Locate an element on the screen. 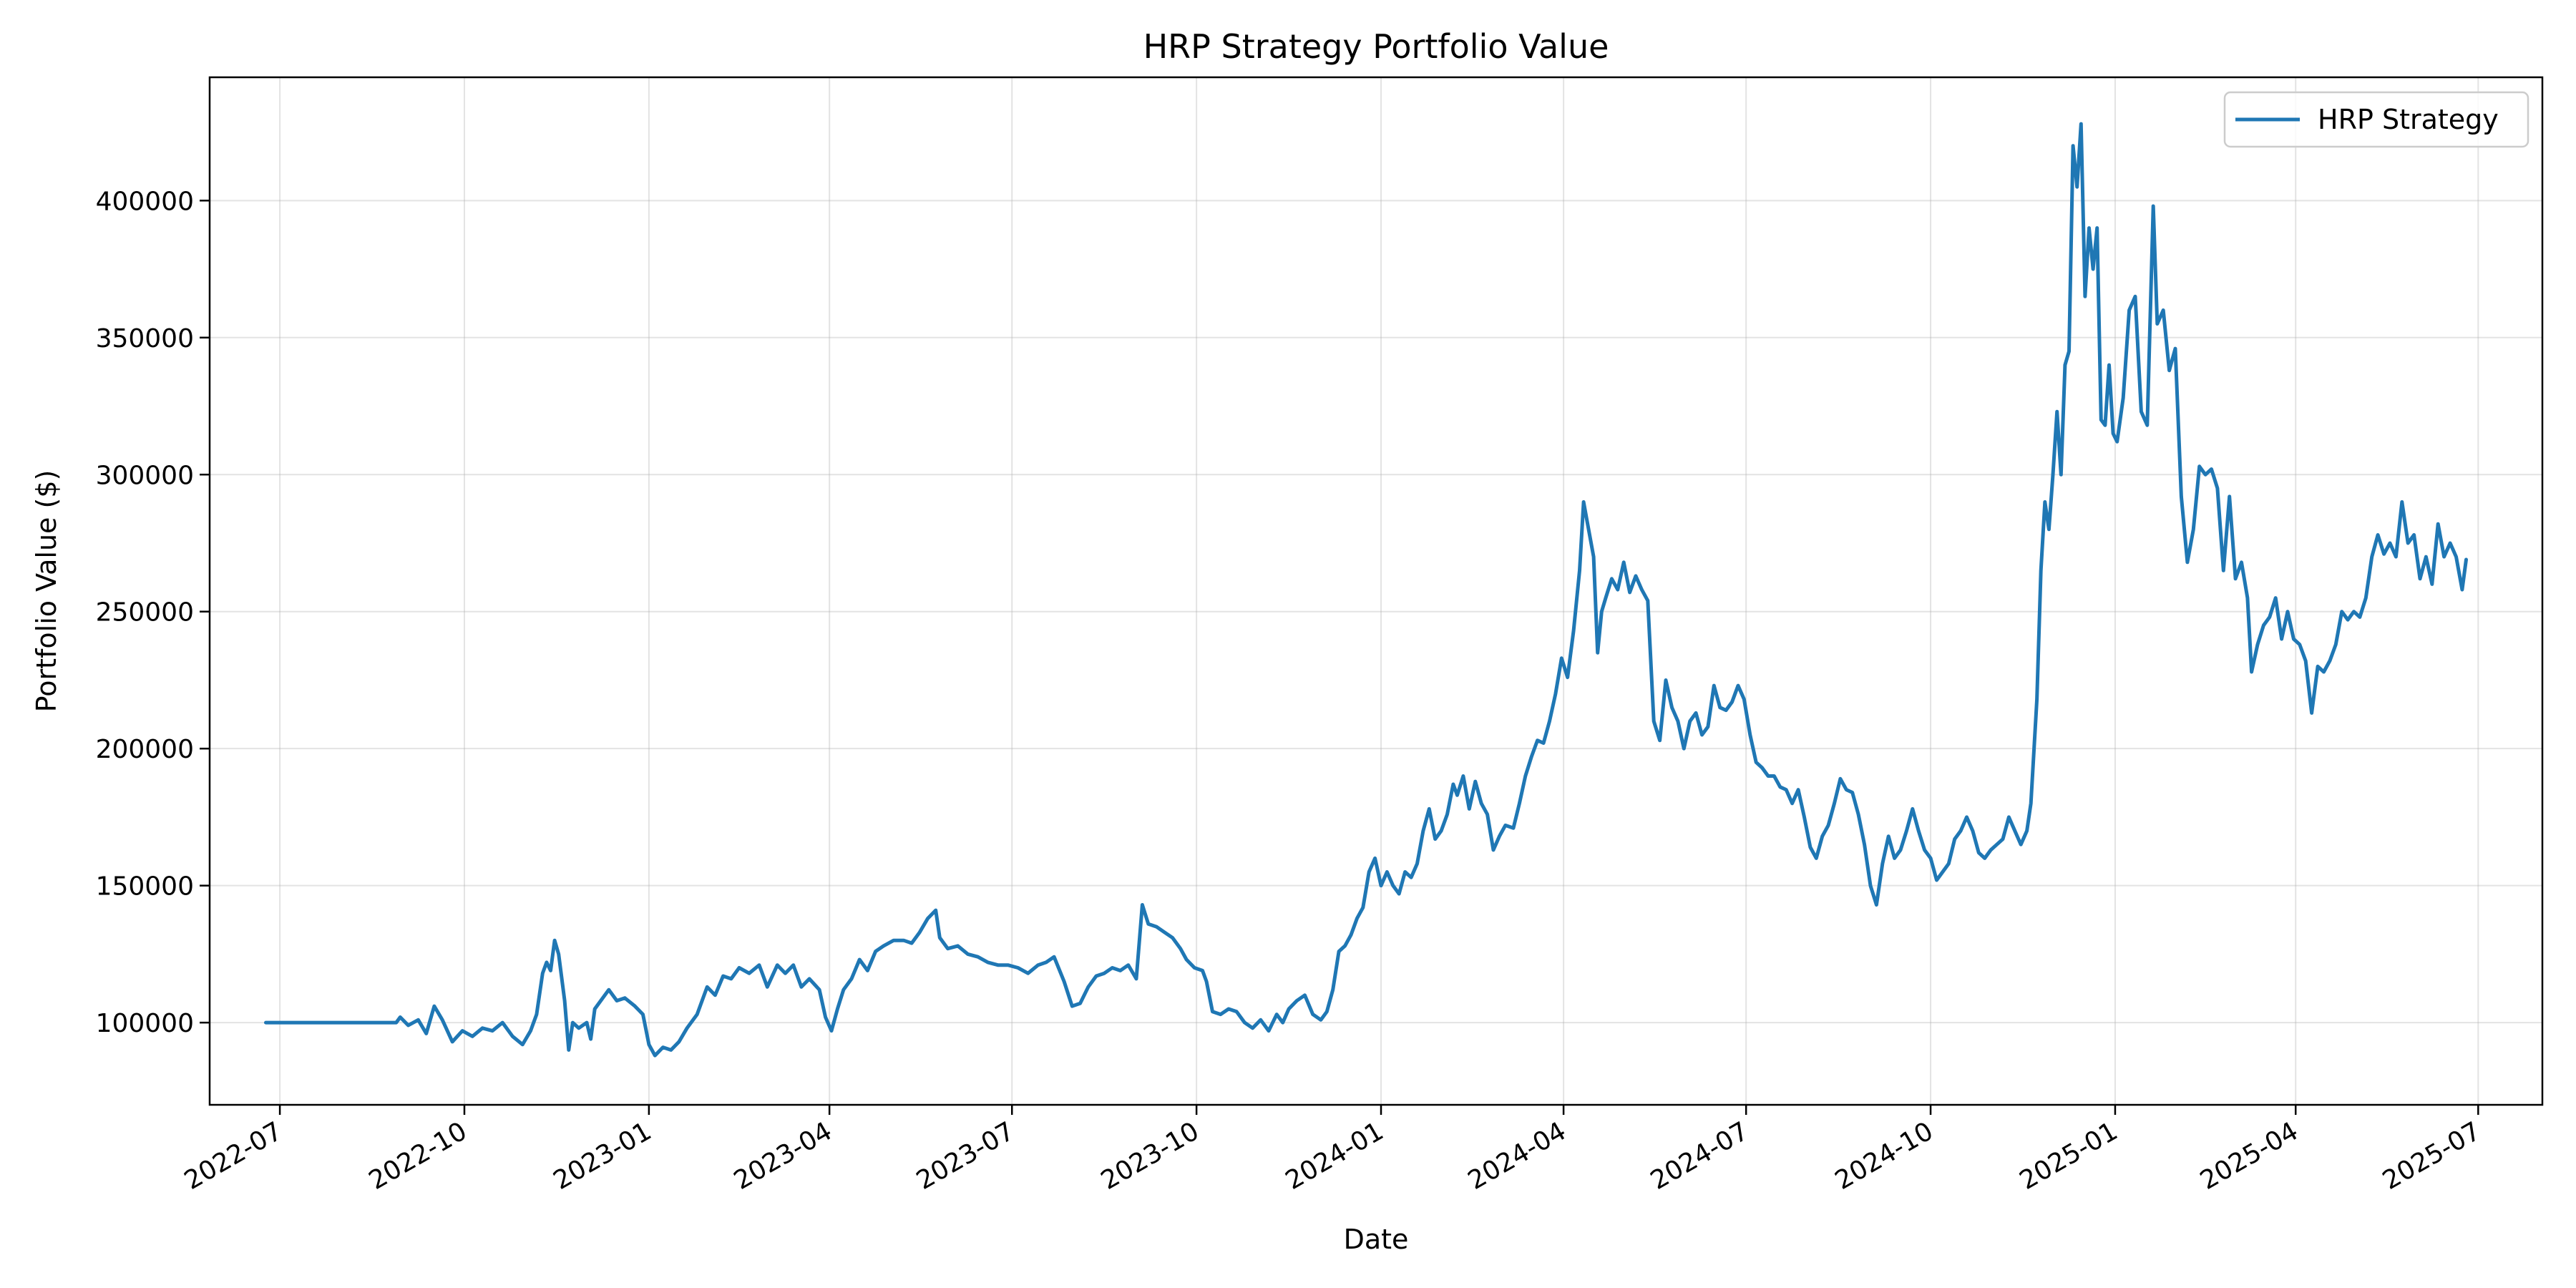  y-axis-title: Portfolio Value ($) is located at coordinates (46, 591).